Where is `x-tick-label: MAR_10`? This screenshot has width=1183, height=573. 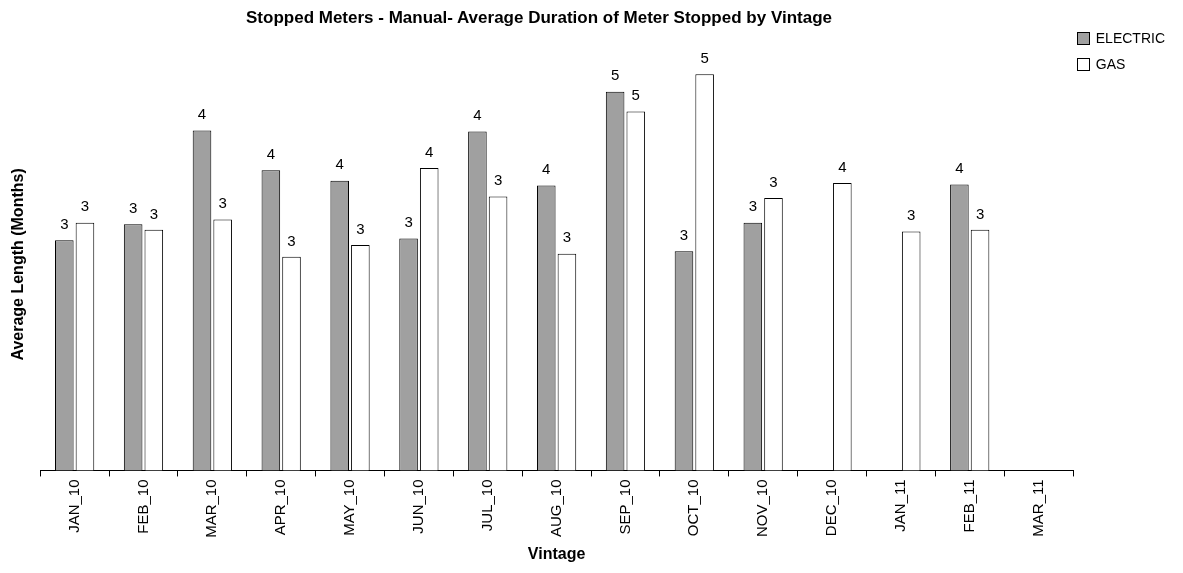 x-tick-label: MAR_10 is located at coordinates (211, 508).